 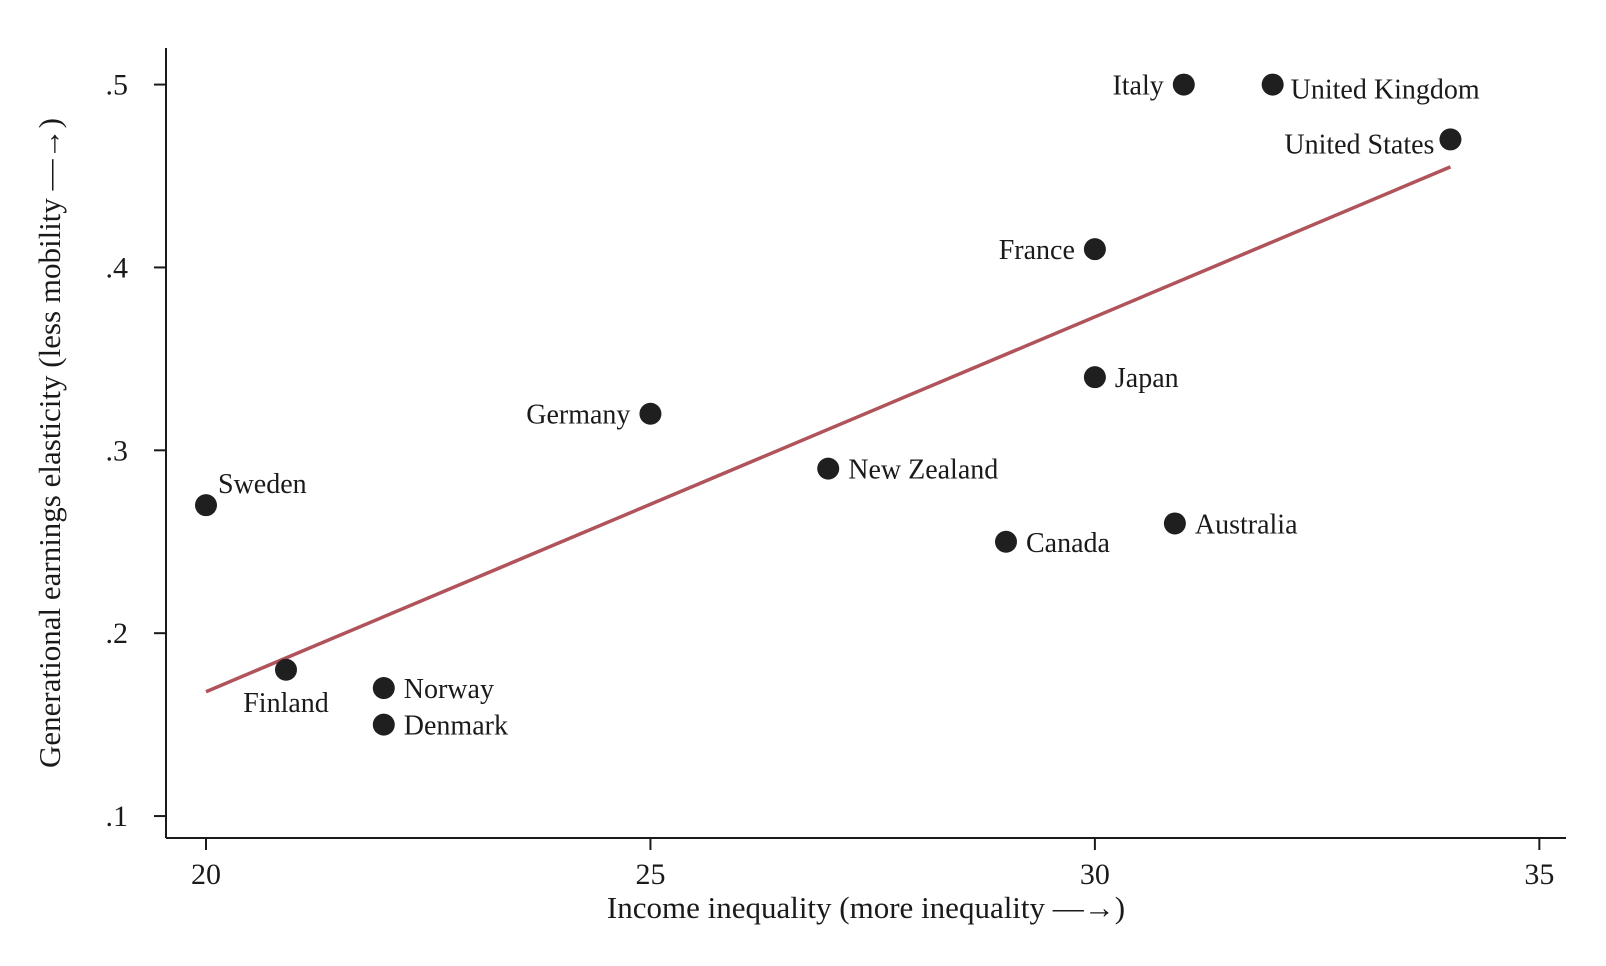 What do you see at coordinates (650, 874) in the screenshot?
I see `x-tick-label: 25` at bounding box center [650, 874].